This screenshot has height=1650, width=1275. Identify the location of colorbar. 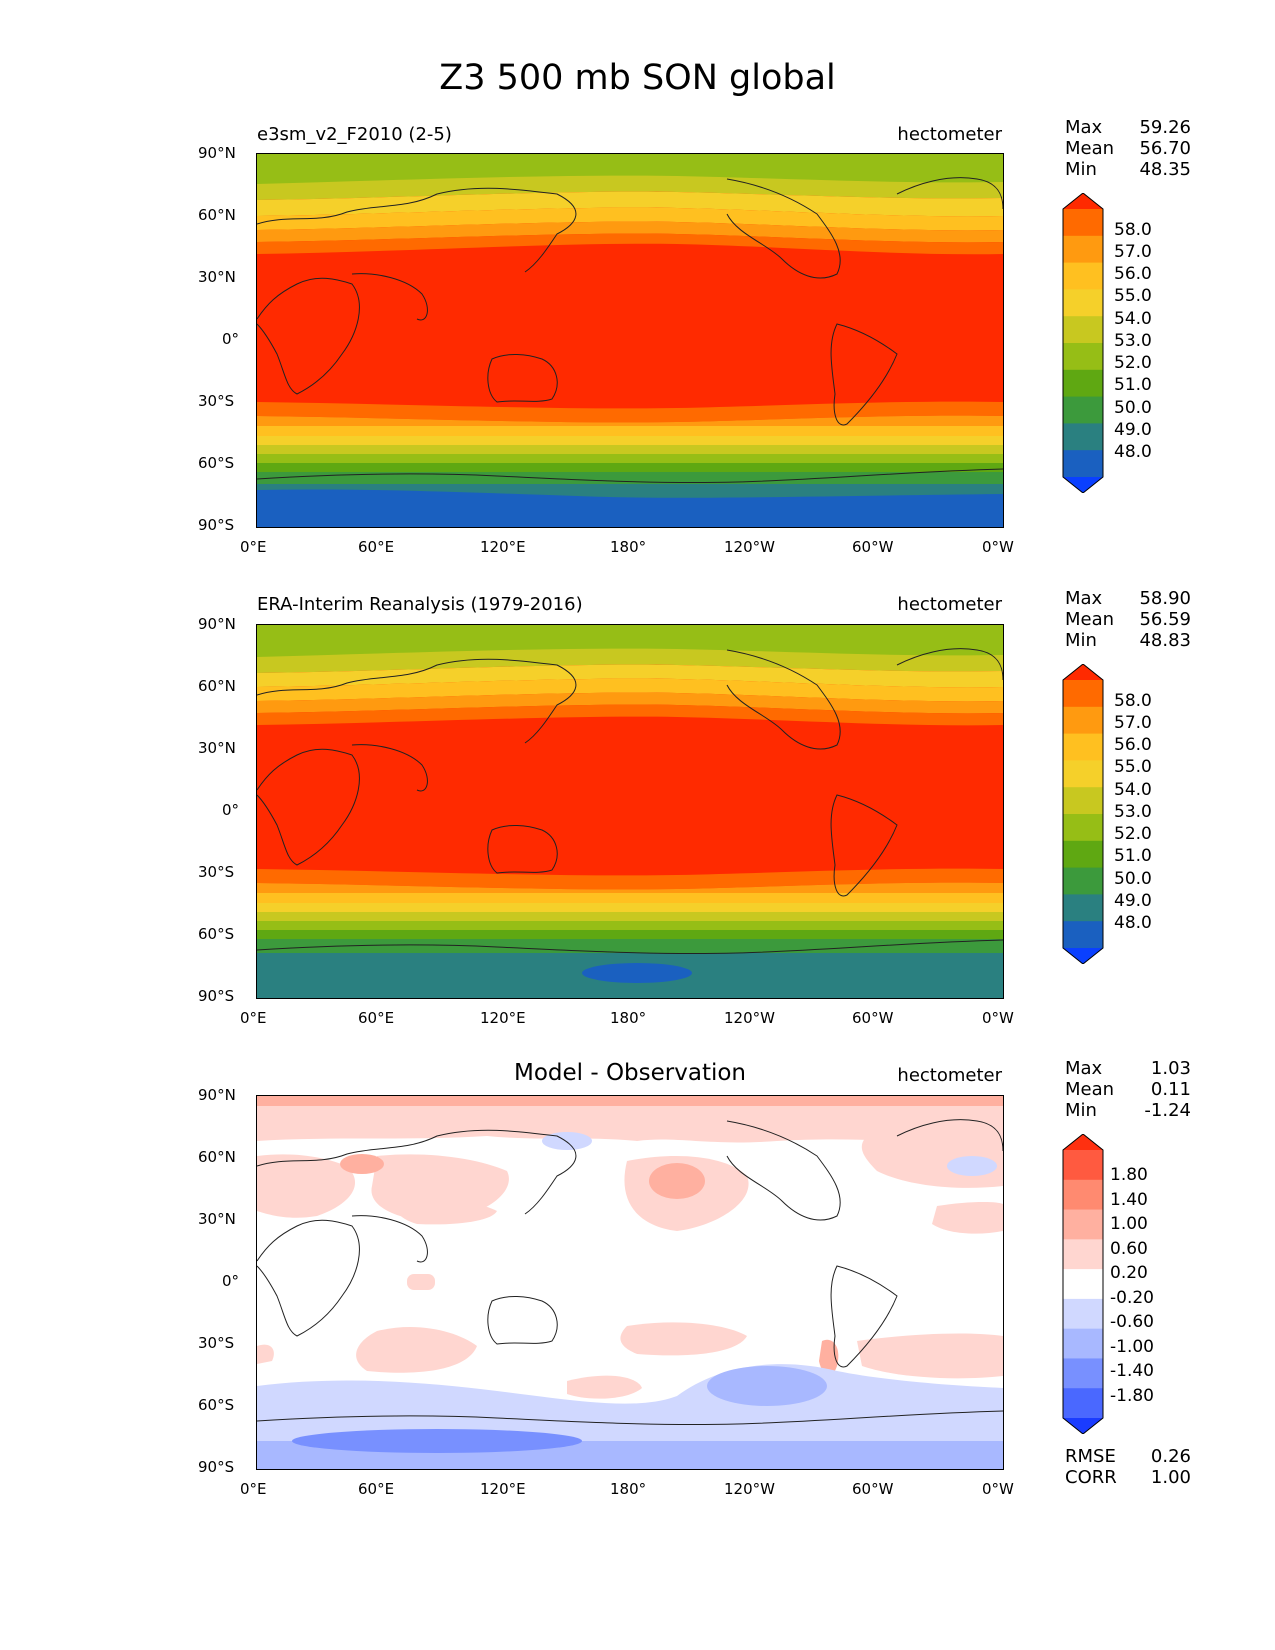
(1083, 1284).